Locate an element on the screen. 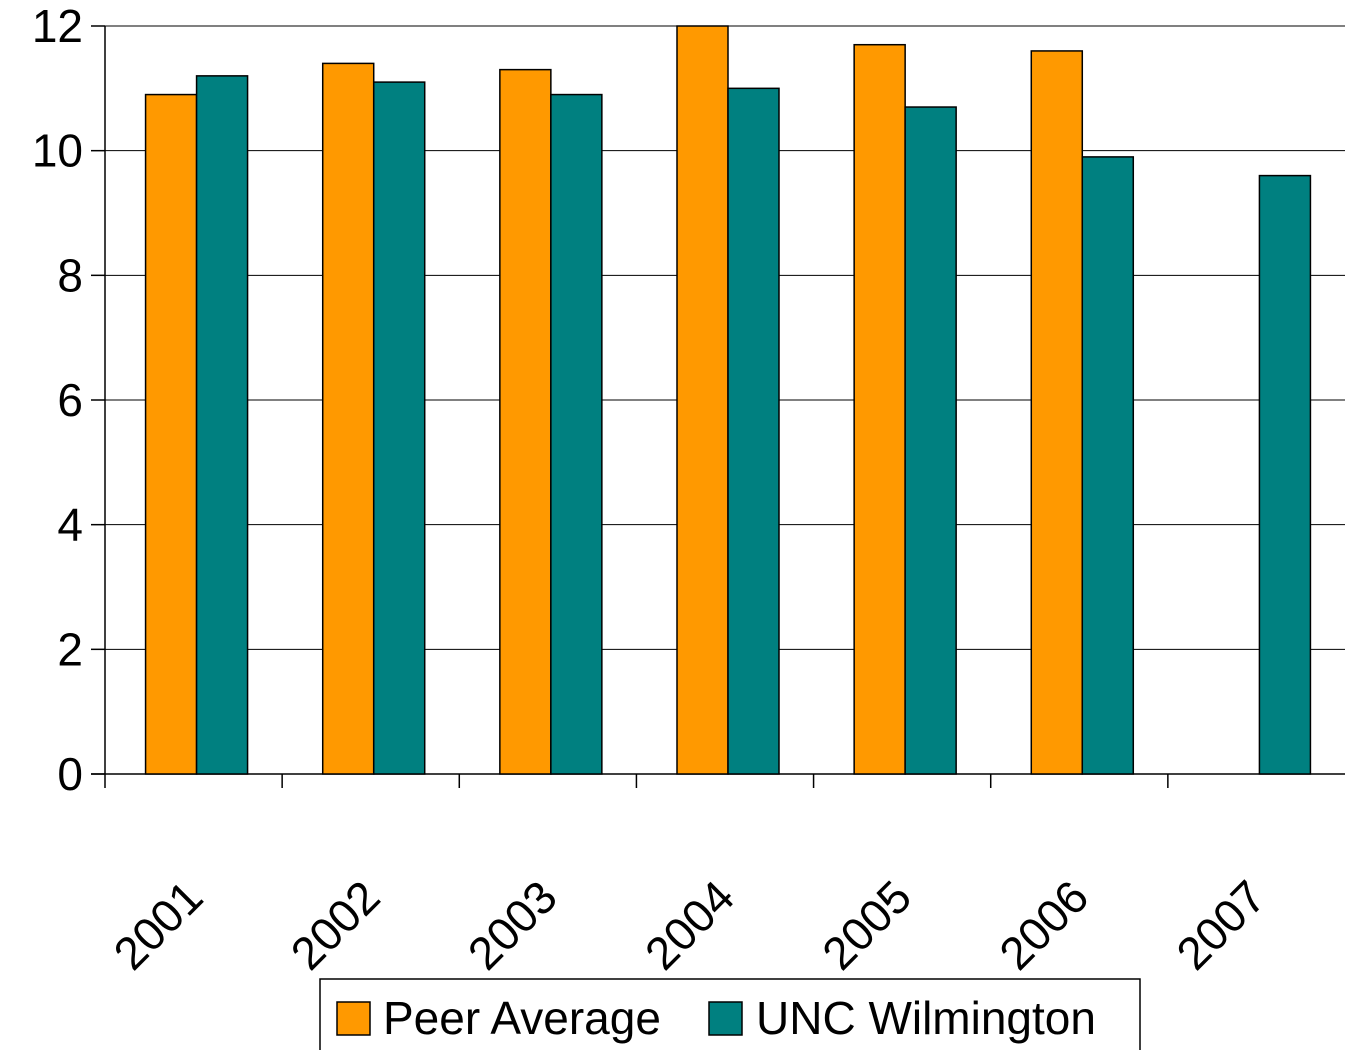 This screenshot has height=1050, width=1345. legend-label-peer-average: Peer Average is located at coordinates (522, 1018).